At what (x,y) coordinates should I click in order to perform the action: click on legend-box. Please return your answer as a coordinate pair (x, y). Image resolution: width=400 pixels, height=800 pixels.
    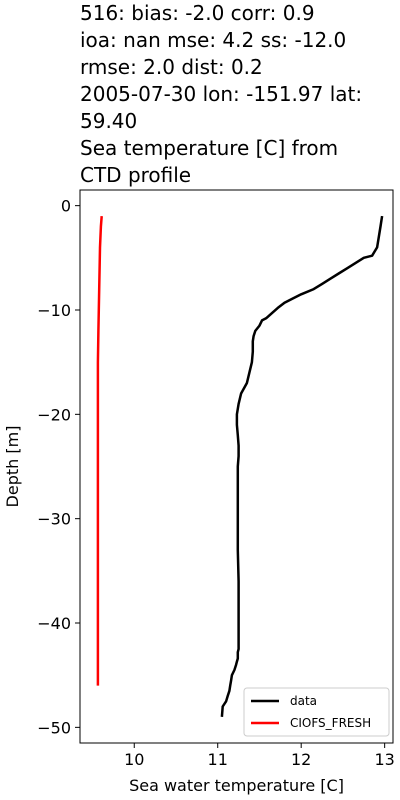
    Looking at the image, I should click on (316, 712).